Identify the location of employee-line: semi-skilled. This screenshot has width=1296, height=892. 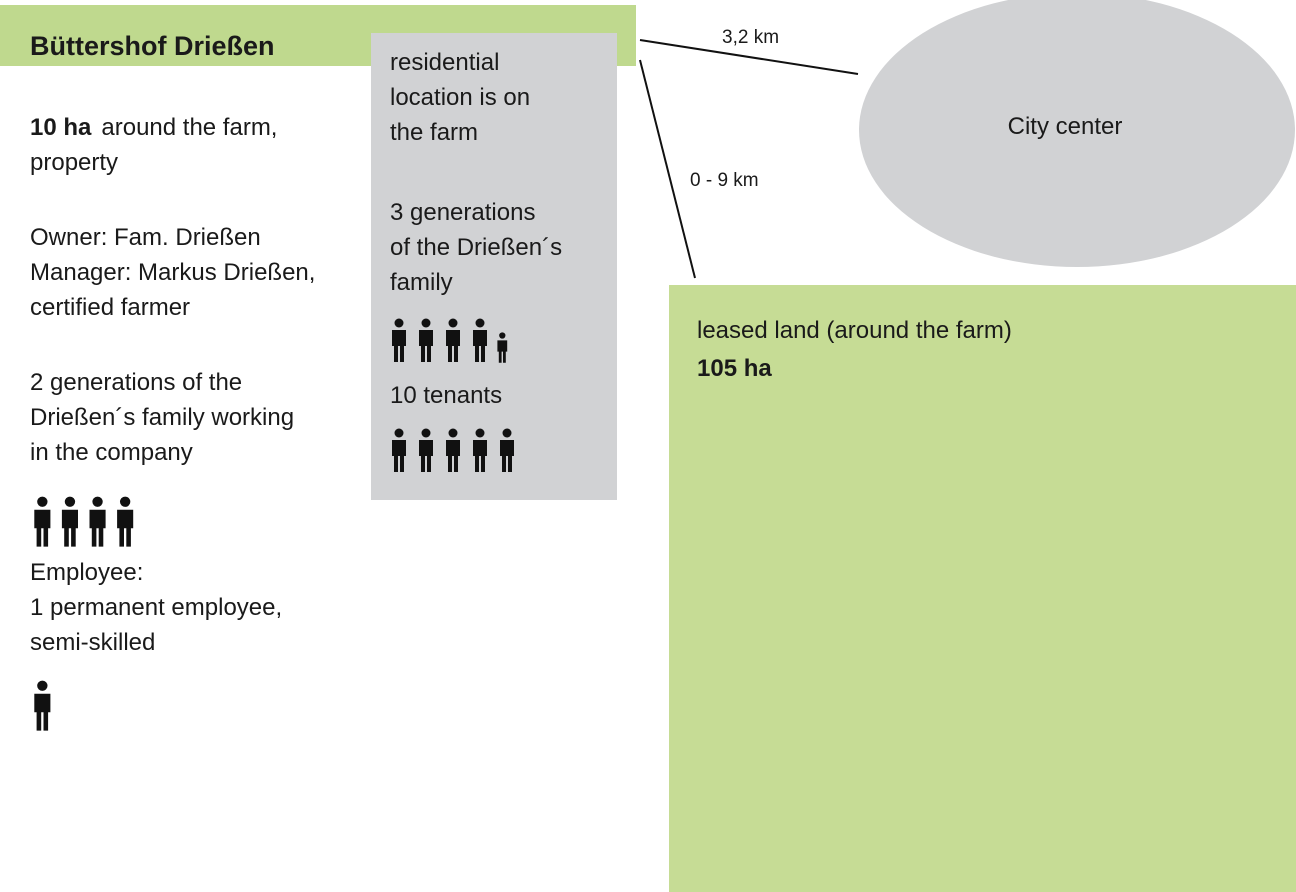
(92, 642).